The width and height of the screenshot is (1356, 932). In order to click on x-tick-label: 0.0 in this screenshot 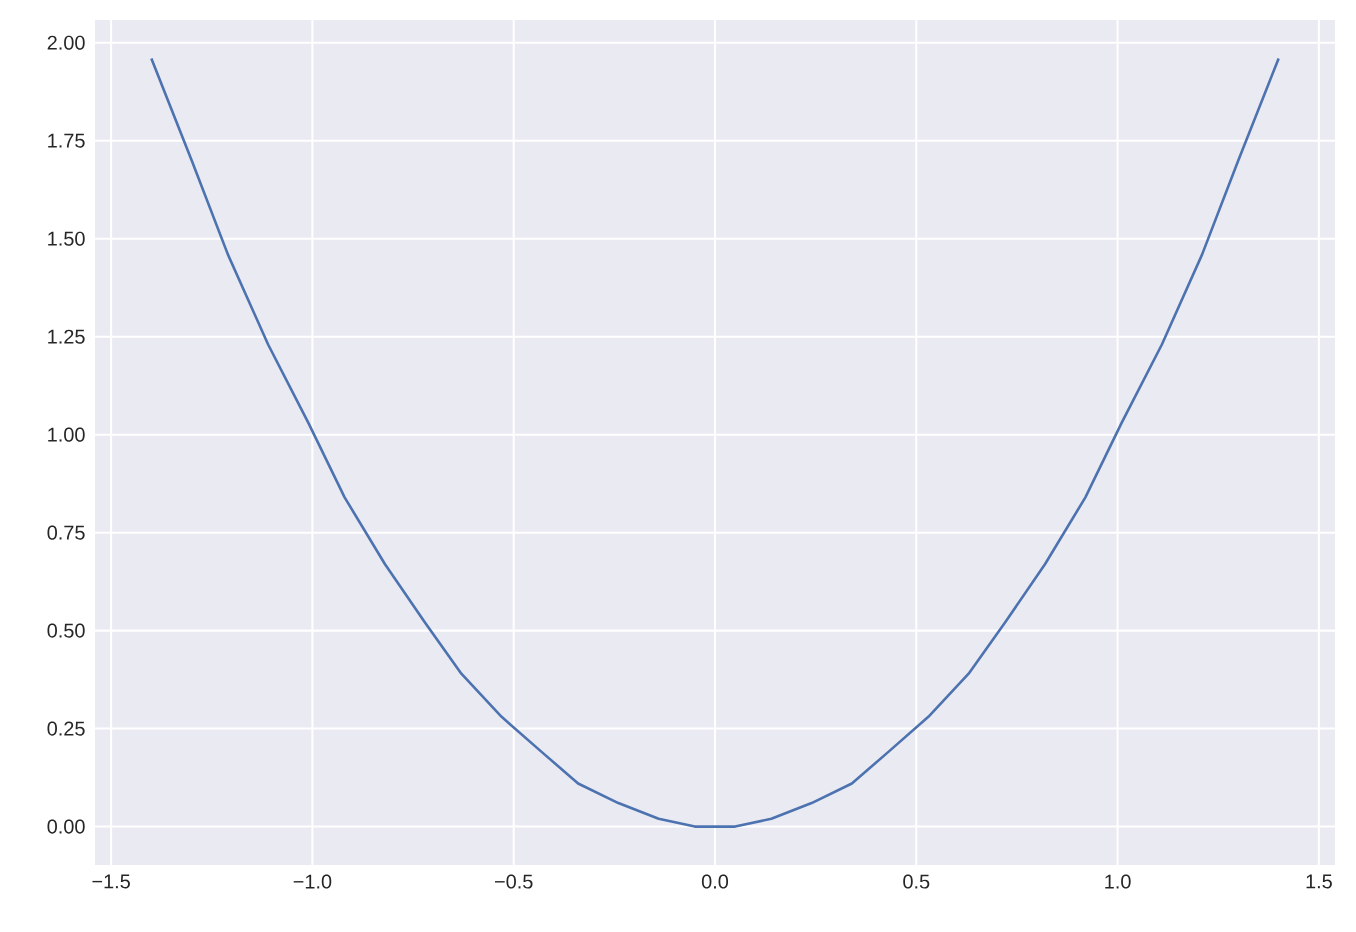, I will do `click(715, 881)`.